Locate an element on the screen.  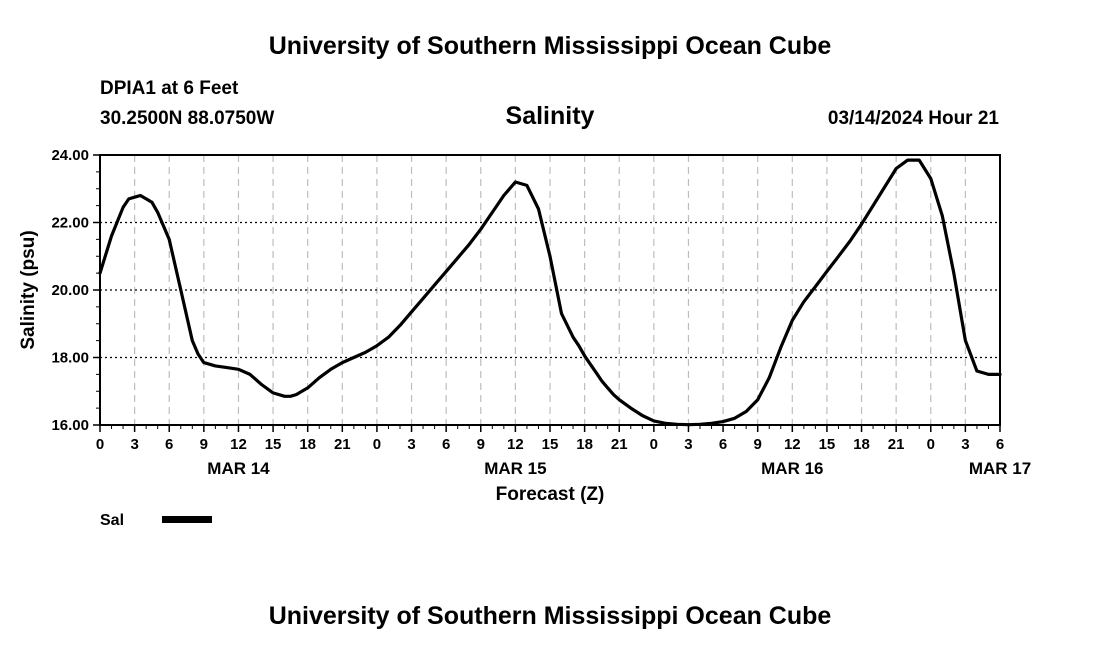
station-label: DPIA1 at 6 Feet is located at coordinates (169, 88).